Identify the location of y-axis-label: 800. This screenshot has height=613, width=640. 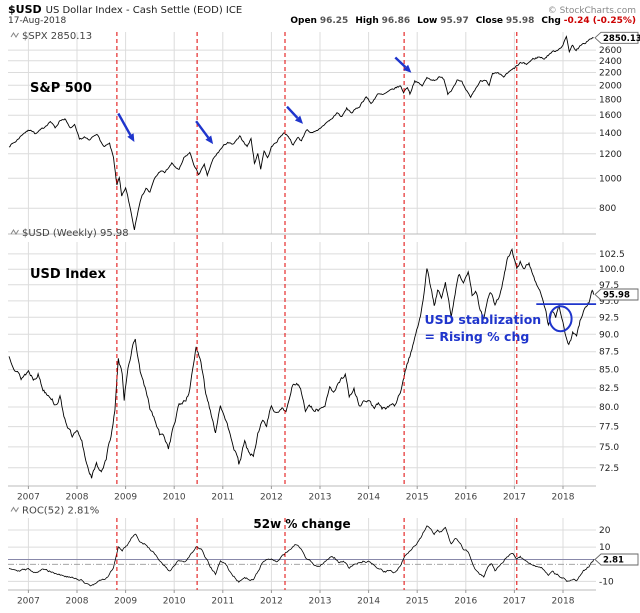
(607, 209).